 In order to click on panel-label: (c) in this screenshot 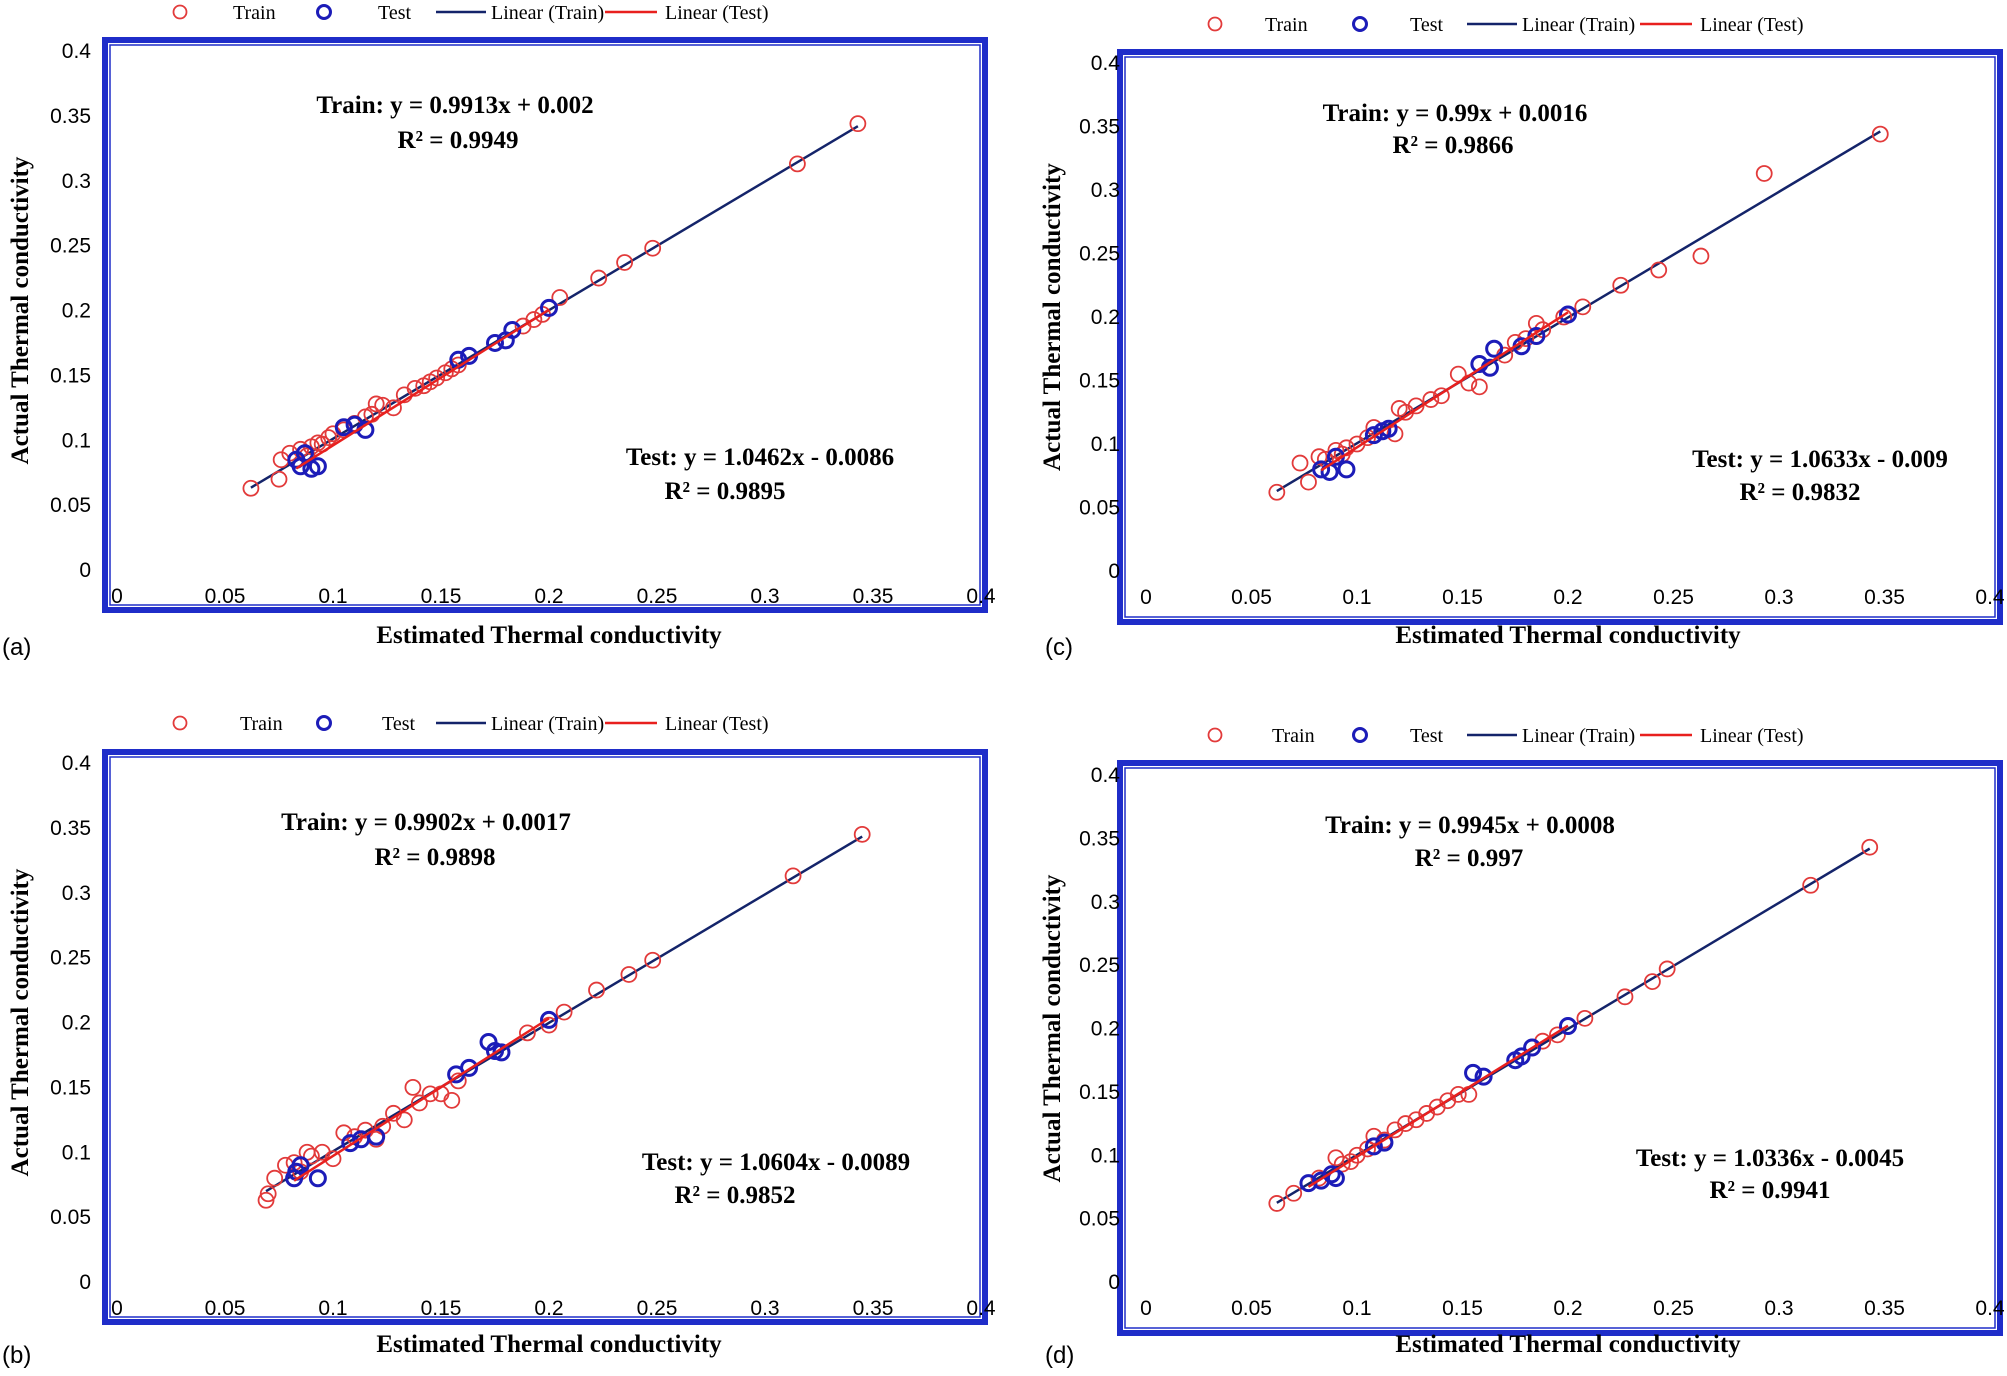, I will do `click(1059, 647)`.